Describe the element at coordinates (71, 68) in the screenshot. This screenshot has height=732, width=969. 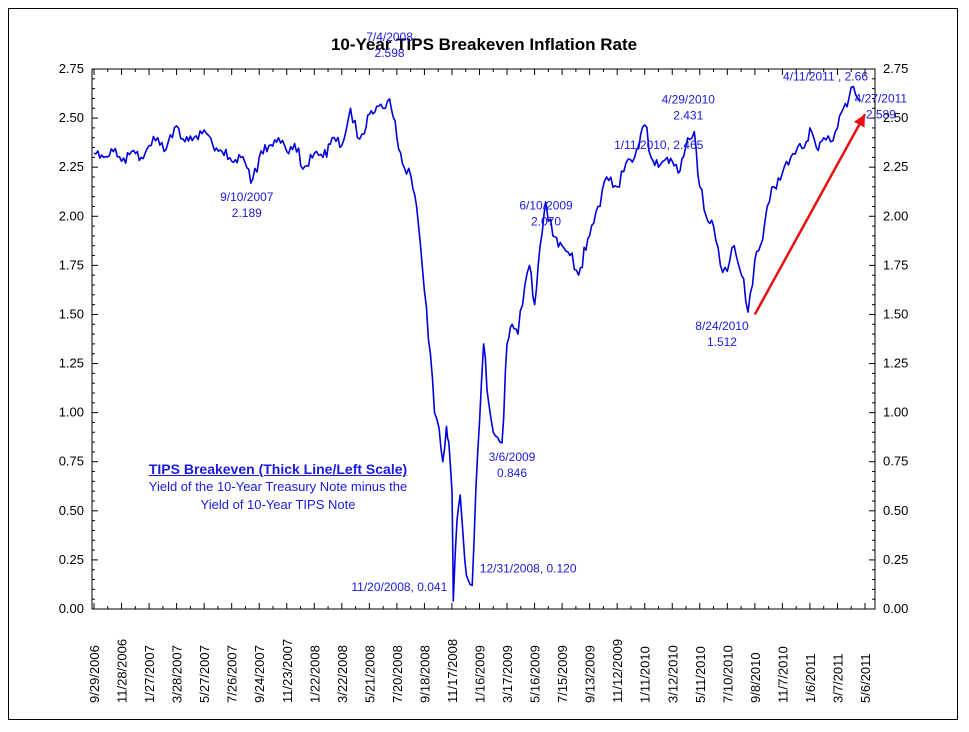
I see `y-tick-label-left: 2.75` at that location.